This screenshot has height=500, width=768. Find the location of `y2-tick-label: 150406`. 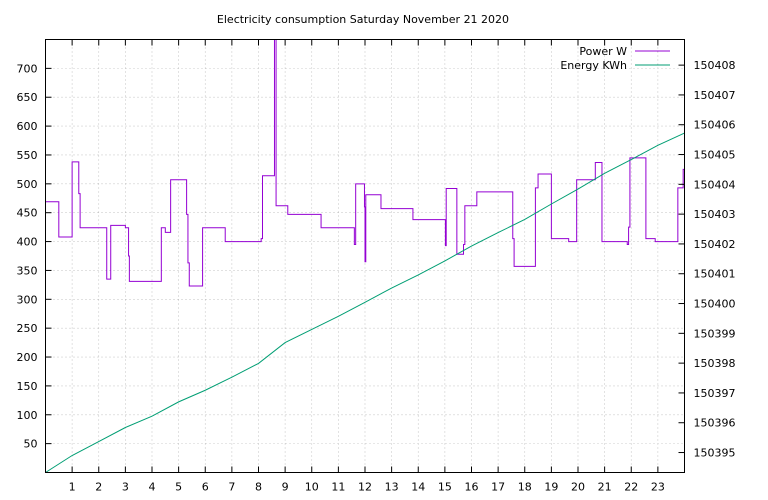

y2-tick-label: 150406 is located at coordinates (715, 125).